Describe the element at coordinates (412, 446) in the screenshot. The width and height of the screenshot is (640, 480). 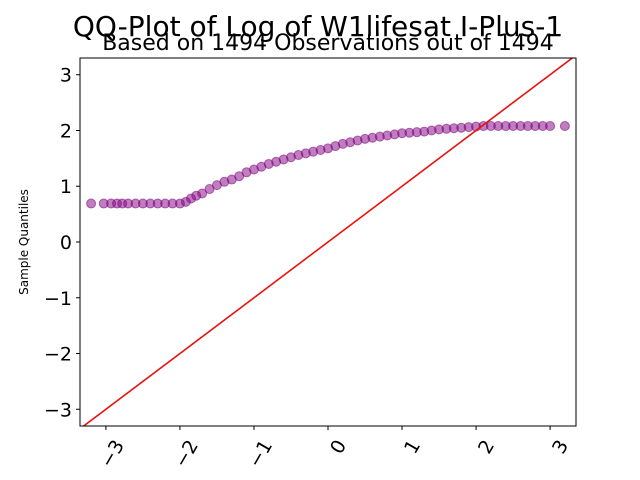
I see `x-tick-label: 1` at that location.